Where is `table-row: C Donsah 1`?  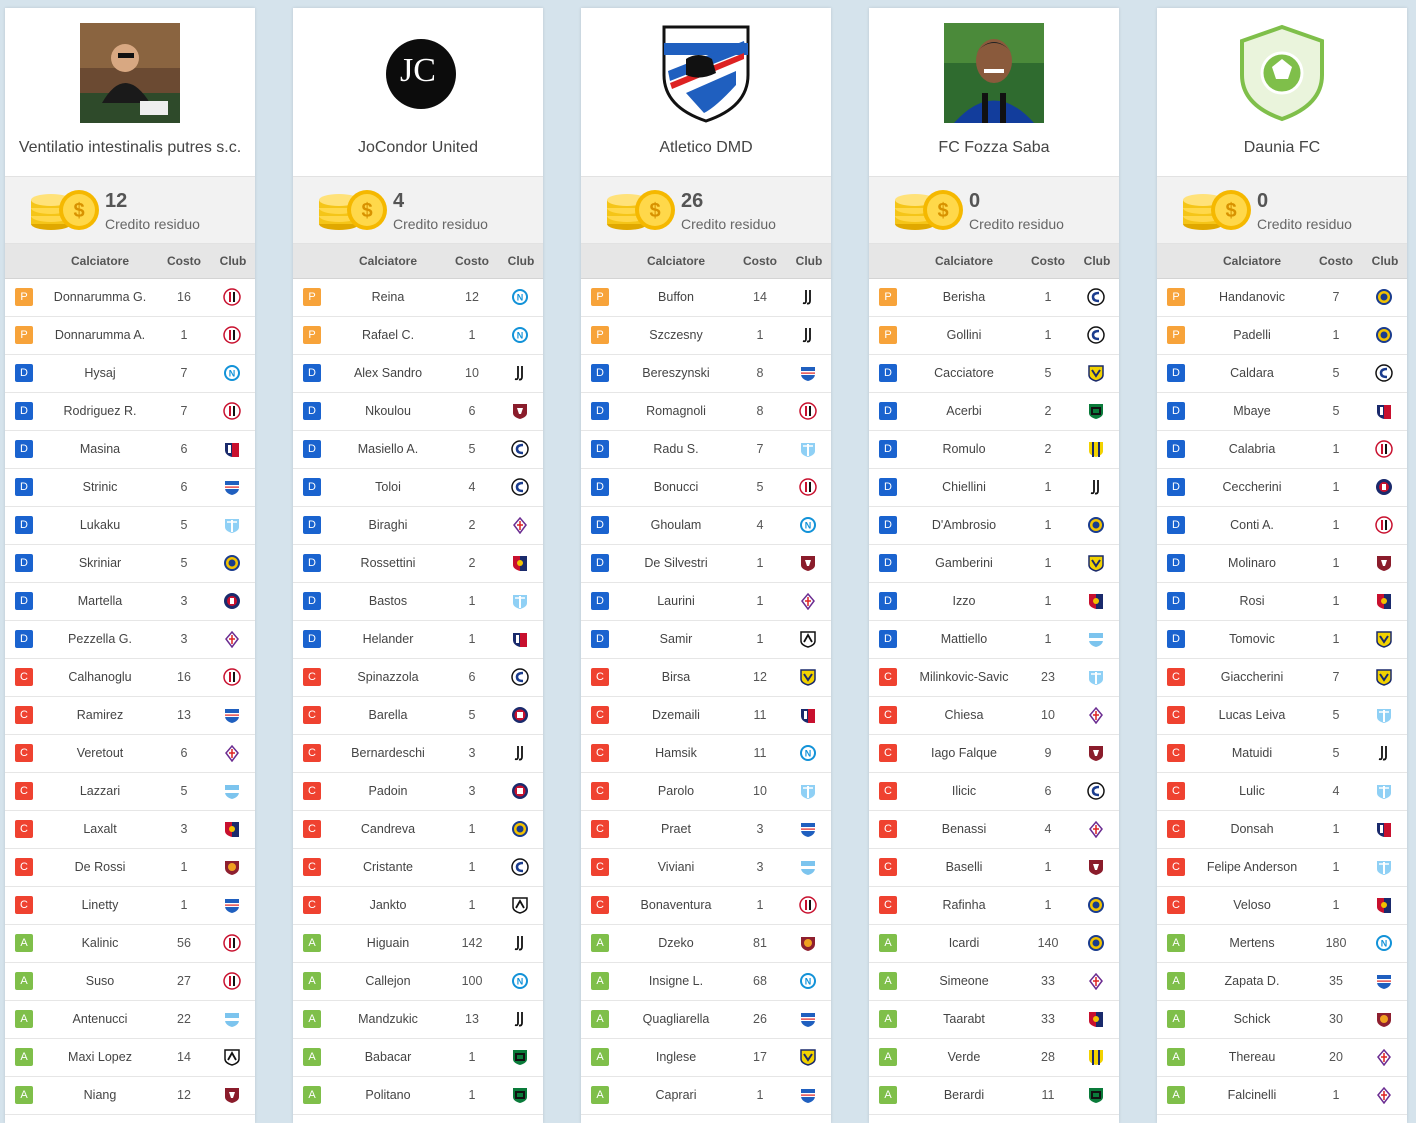 table-row: C Donsah 1 is located at coordinates (1282, 830).